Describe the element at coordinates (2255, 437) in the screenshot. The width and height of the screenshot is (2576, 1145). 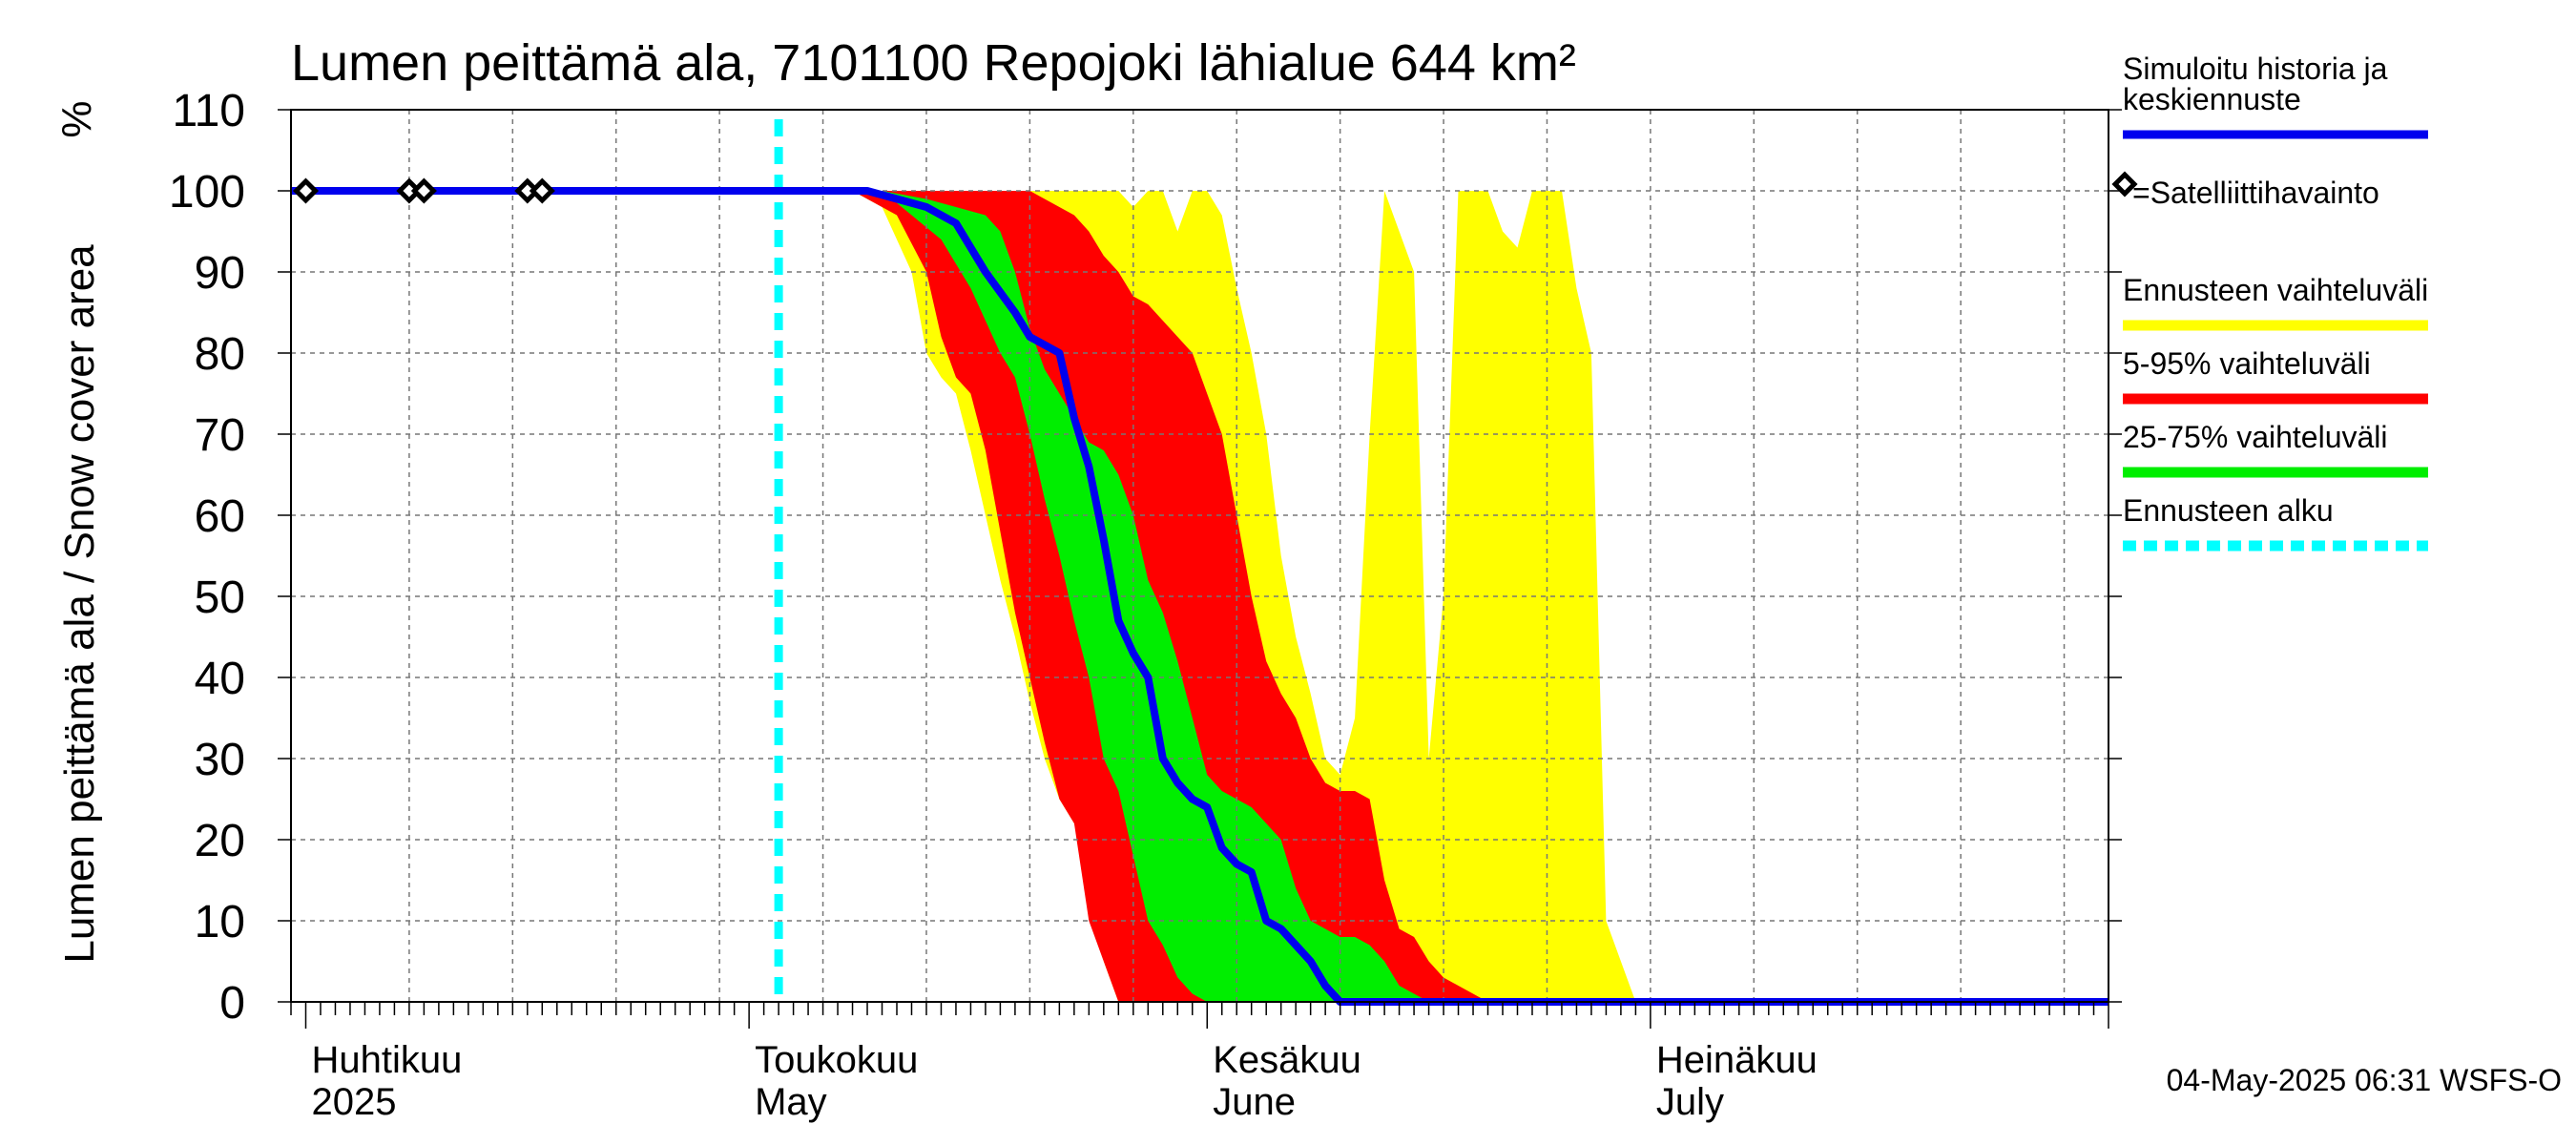
I see `legend-label: 25-75% vaihteluväli` at that location.